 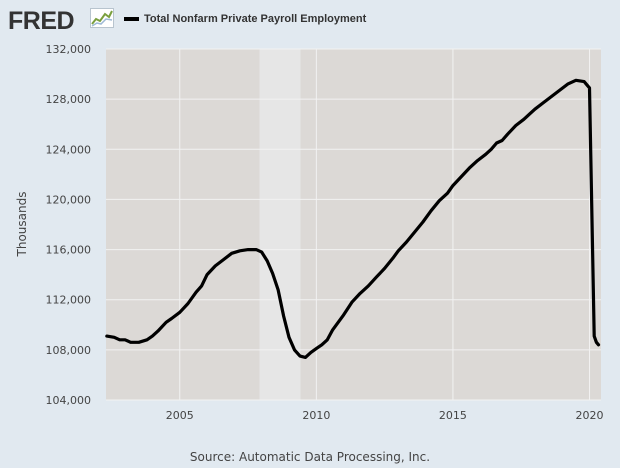 I want to click on y-tick-label: 104,000, so click(x=69, y=400).